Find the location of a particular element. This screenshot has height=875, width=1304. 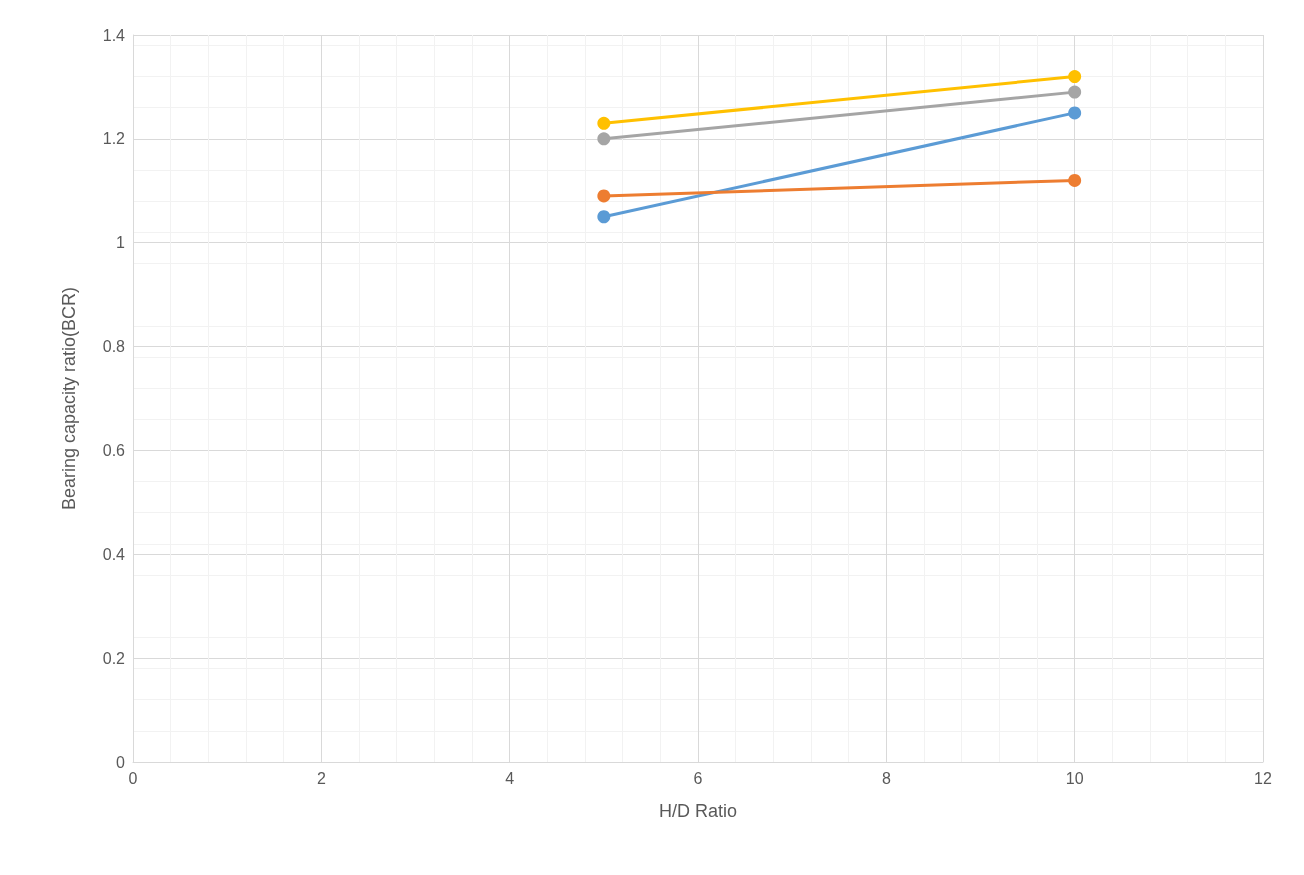

y-tick-label: 0.4 is located at coordinates (114, 554).